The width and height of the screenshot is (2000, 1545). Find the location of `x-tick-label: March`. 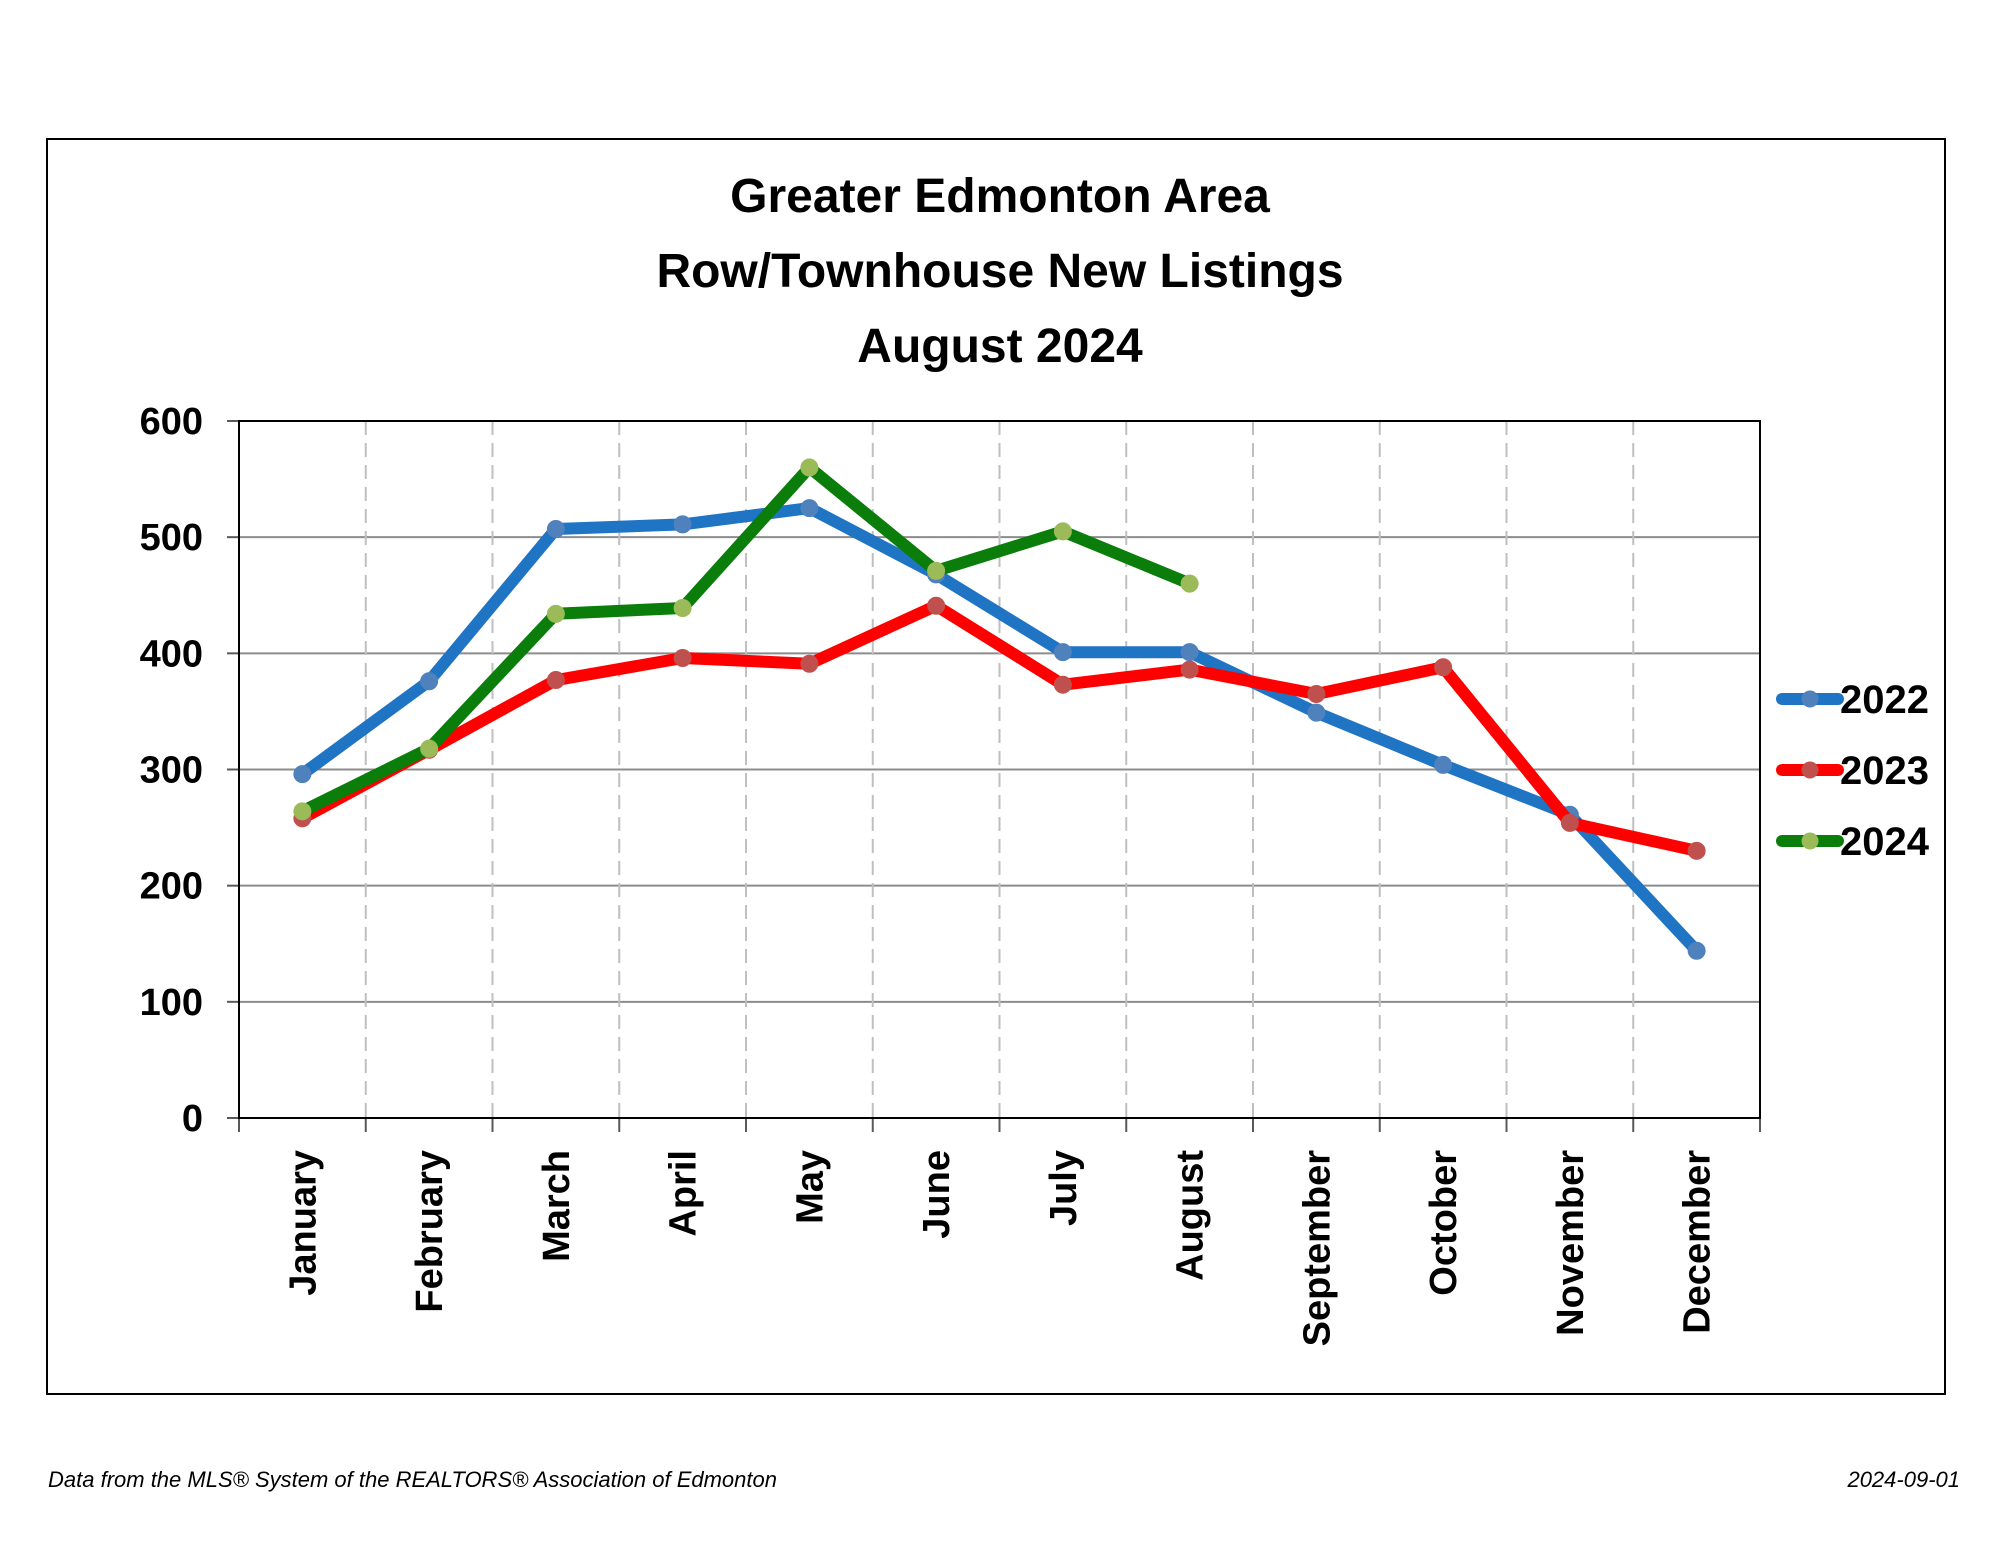

x-tick-label: March is located at coordinates (557, 1206).